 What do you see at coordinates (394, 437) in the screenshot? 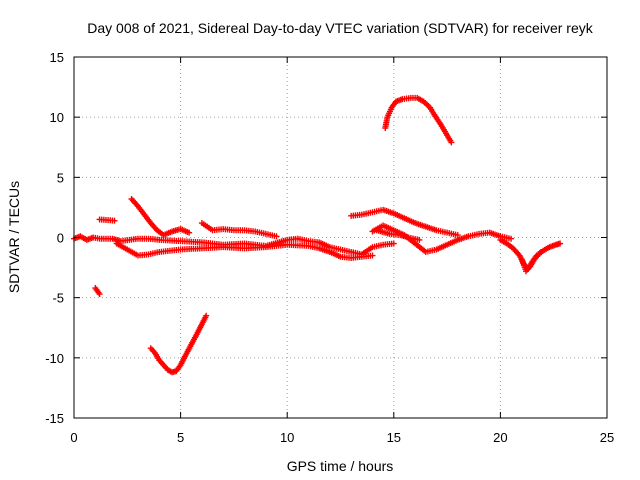
I see `x-tick-label: 15` at bounding box center [394, 437].